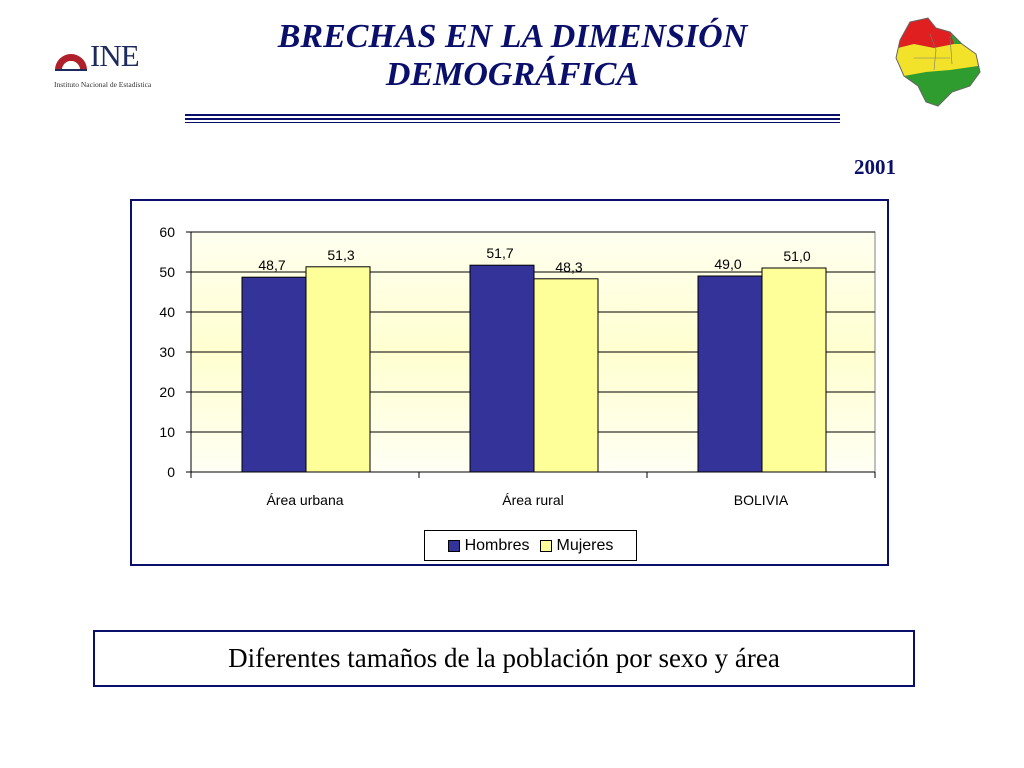 The width and height of the screenshot is (1024, 768). What do you see at coordinates (453, 545) in the screenshot?
I see `legend-swatch-hombres` at bounding box center [453, 545].